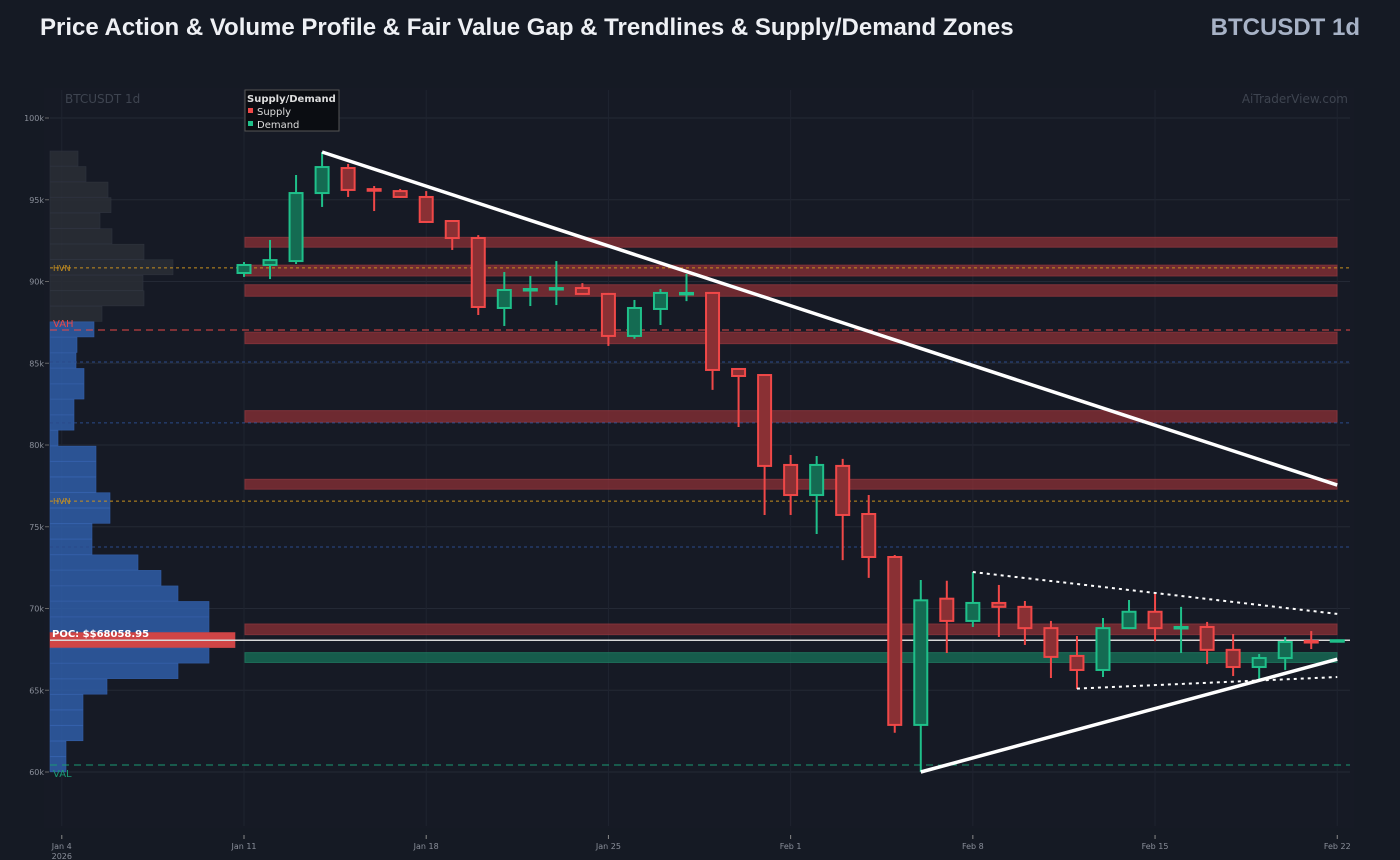  Describe the element at coordinates (36, 772) in the screenshot. I see `y-tick-label: 60k` at that location.